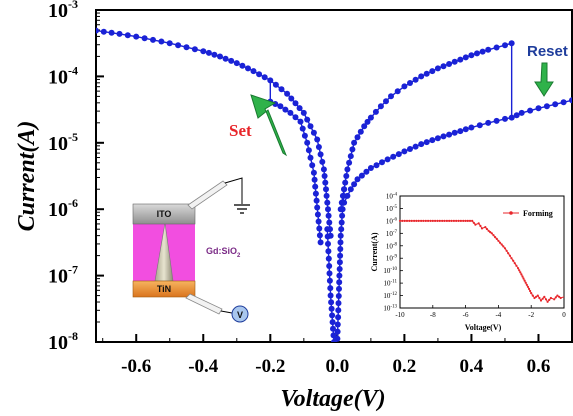  Describe the element at coordinates (538, 213) in the screenshot. I see `inset-legend-label: Forming` at that location.